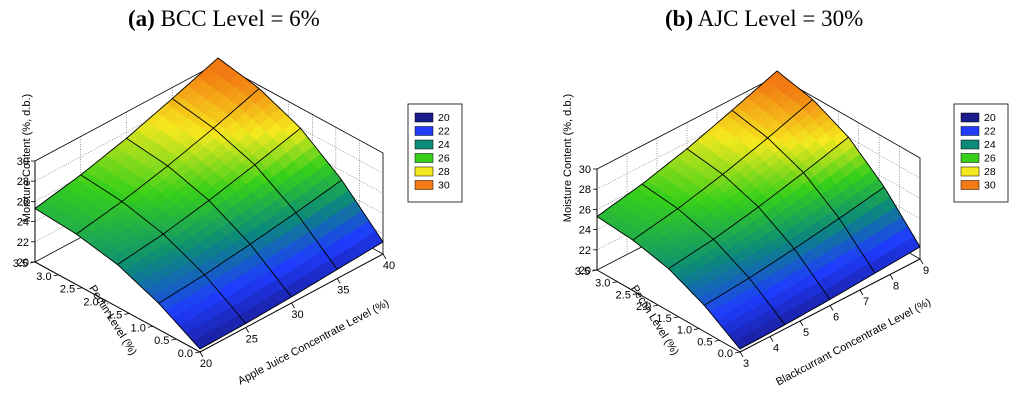 The height and width of the screenshot is (402, 1024). Describe the element at coordinates (806, 333) in the screenshot. I see `x-tick-label: 5` at that location.